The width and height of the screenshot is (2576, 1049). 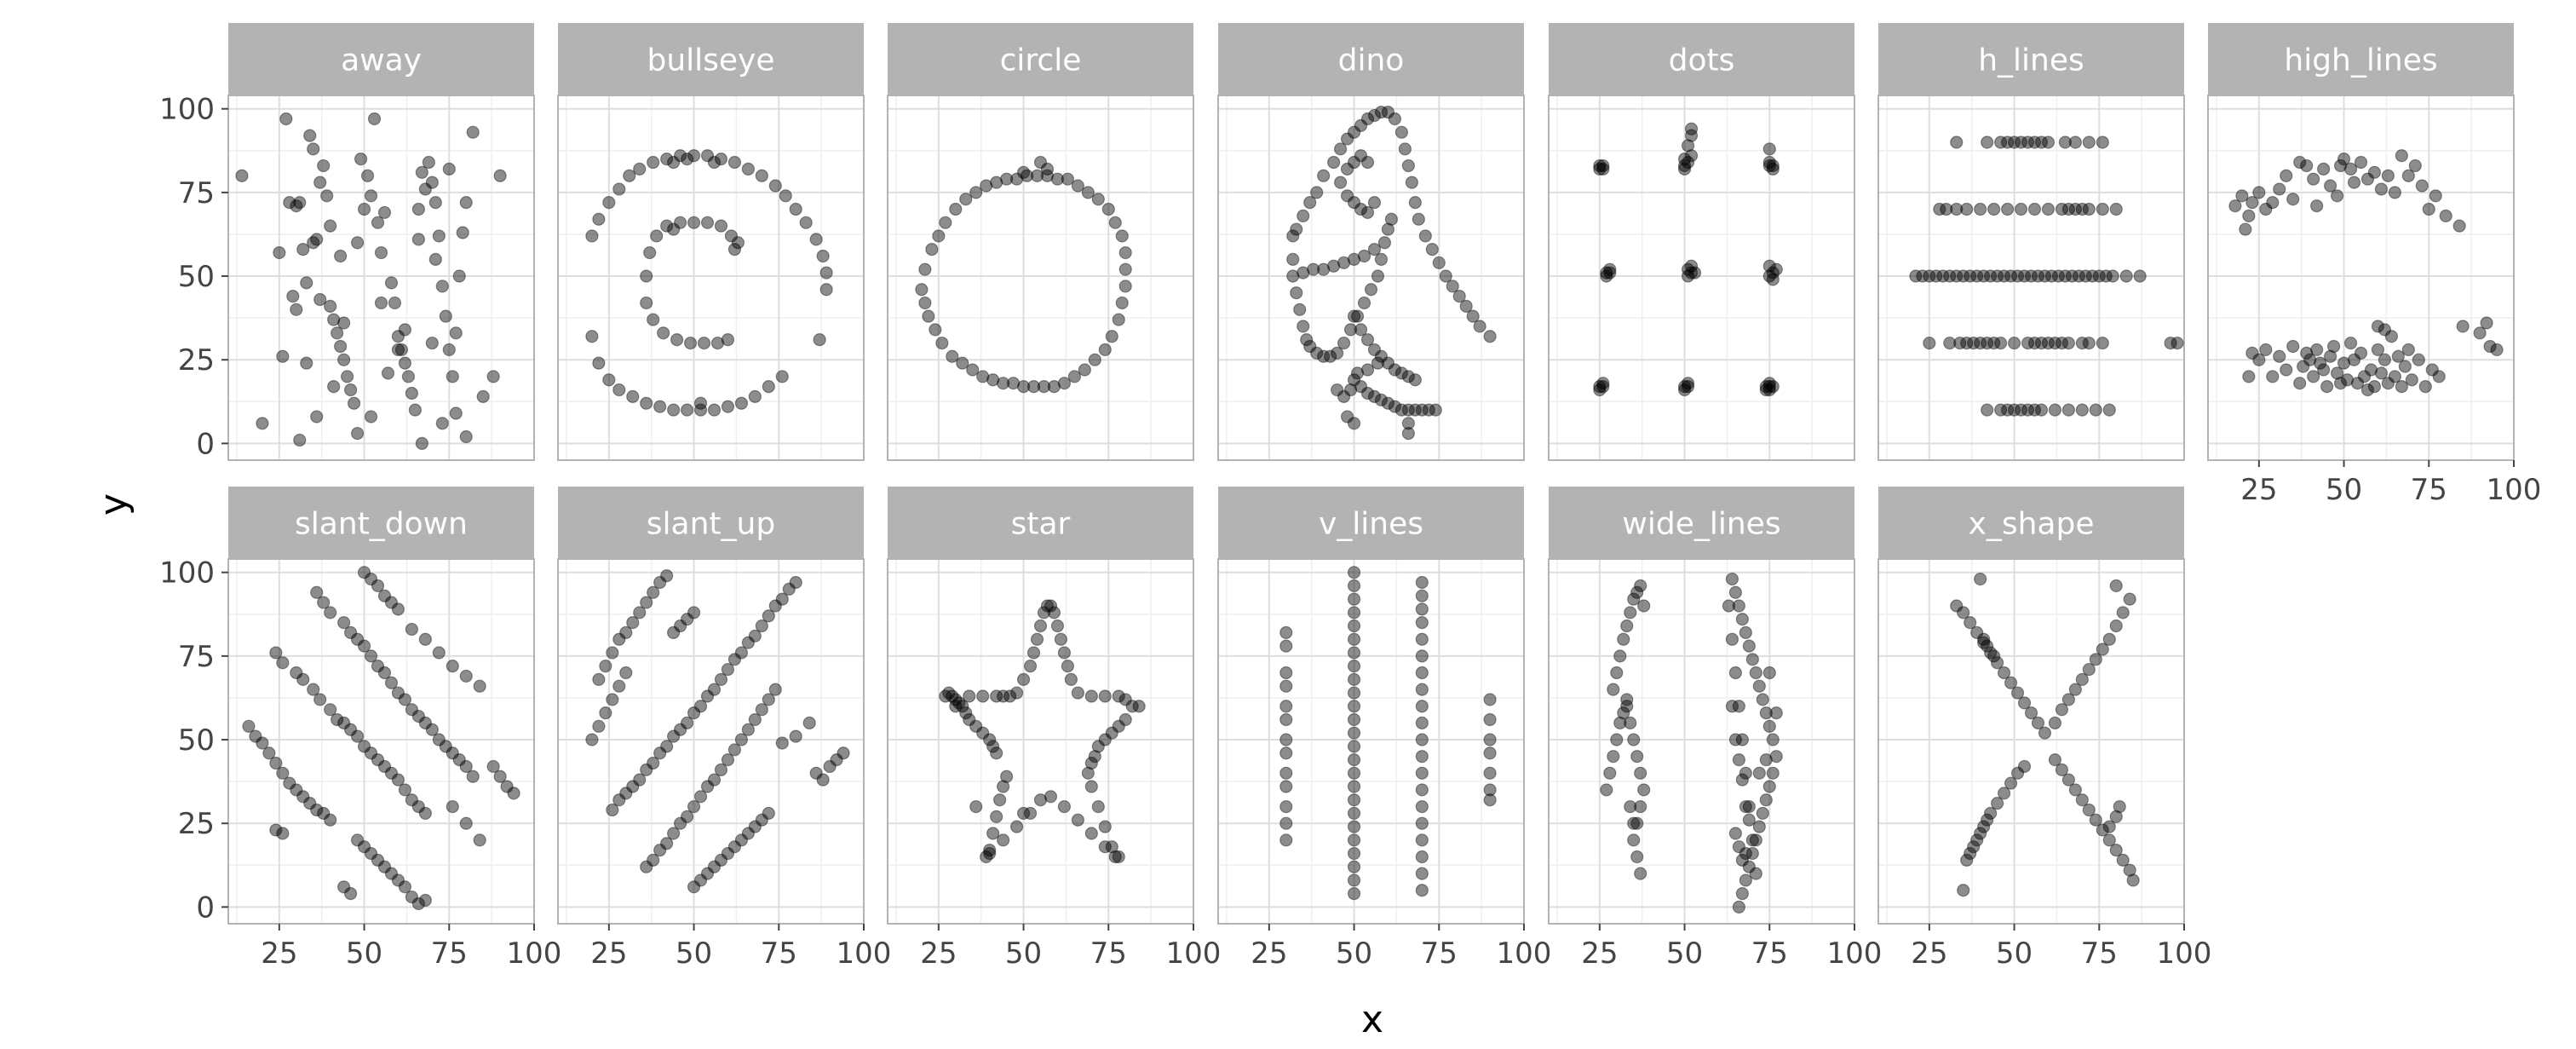 I want to click on facet-strip-label: star, so click(x=1041, y=524).